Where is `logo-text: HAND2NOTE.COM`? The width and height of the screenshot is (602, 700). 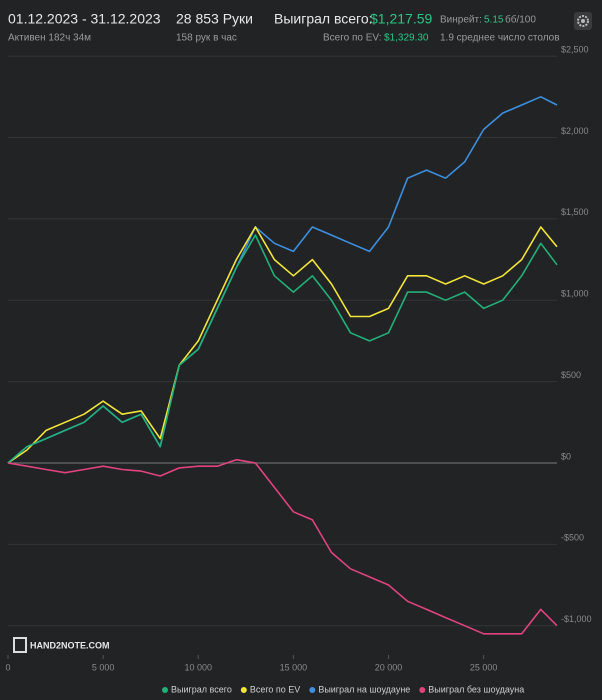 logo-text: HAND2NOTE.COM is located at coordinates (70, 645).